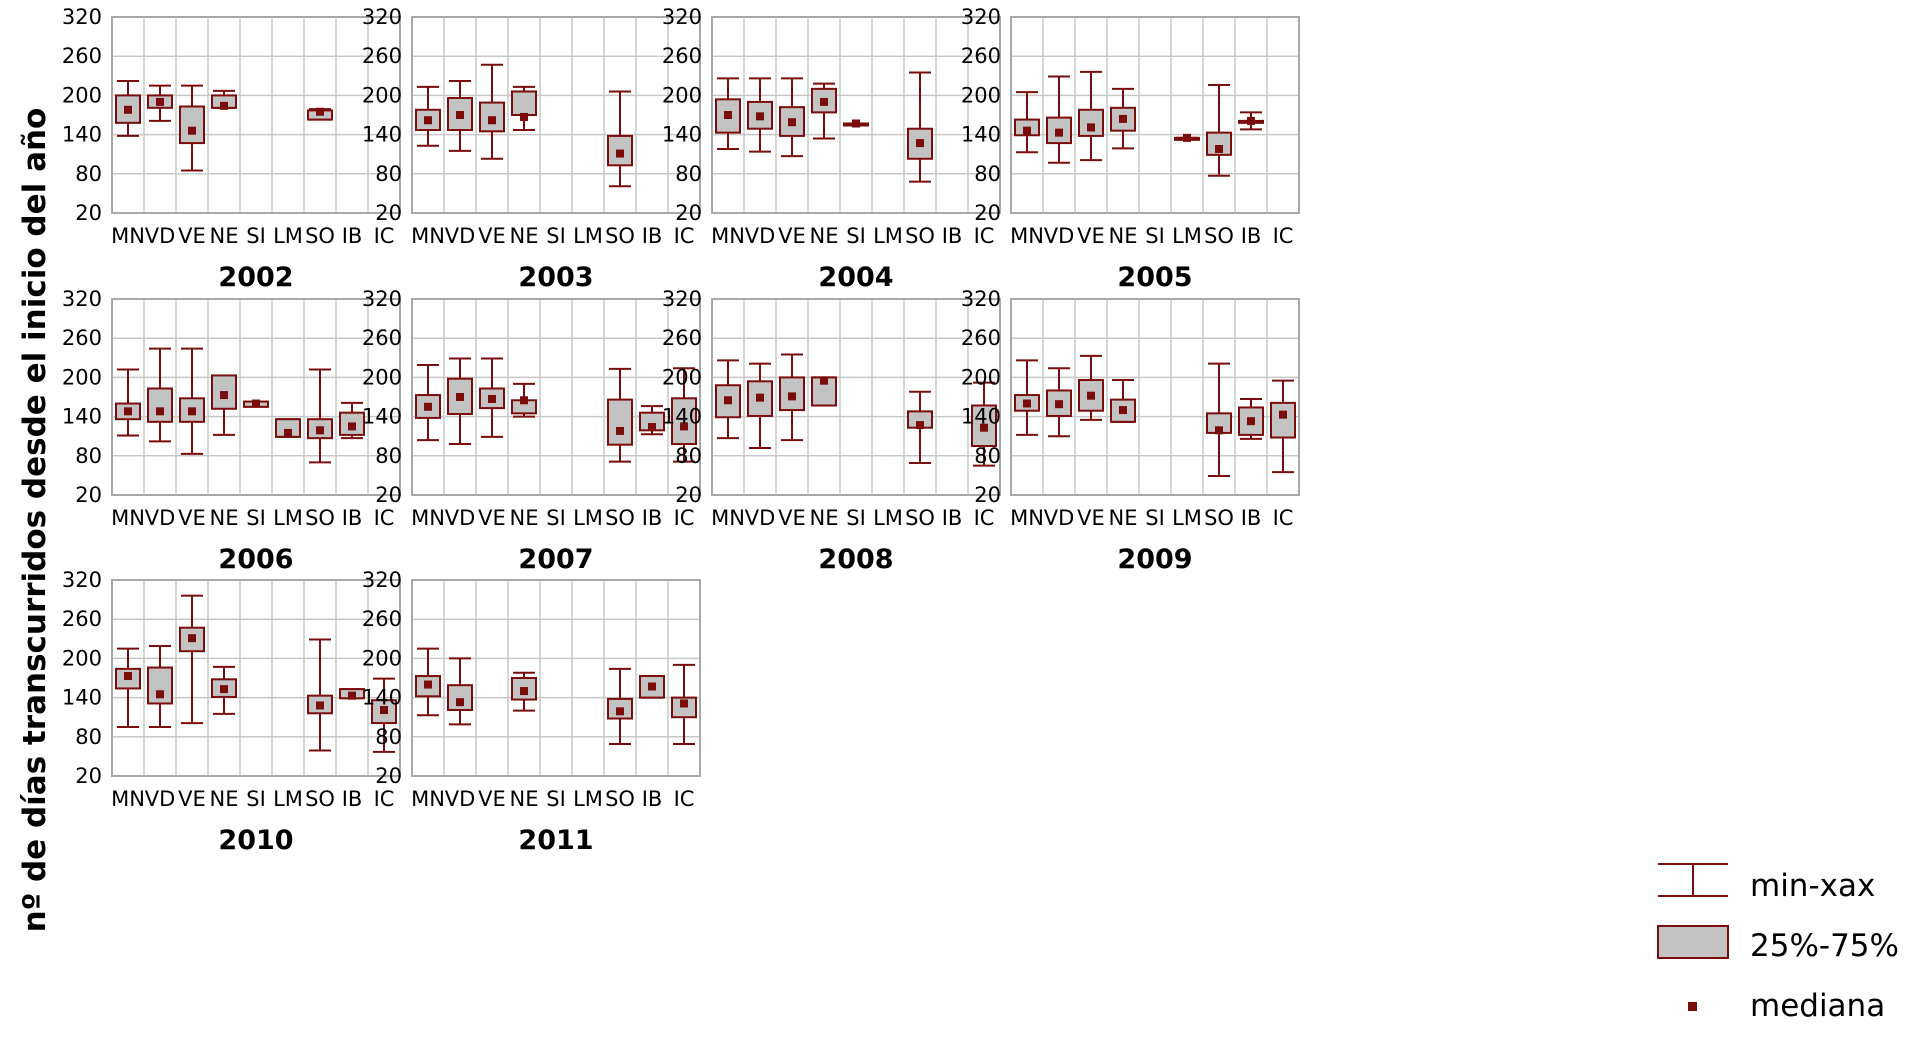 This screenshot has width=1925, height=1038. What do you see at coordinates (1824, 946) in the screenshot?
I see `legend-label-box: 25%-75%` at bounding box center [1824, 946].